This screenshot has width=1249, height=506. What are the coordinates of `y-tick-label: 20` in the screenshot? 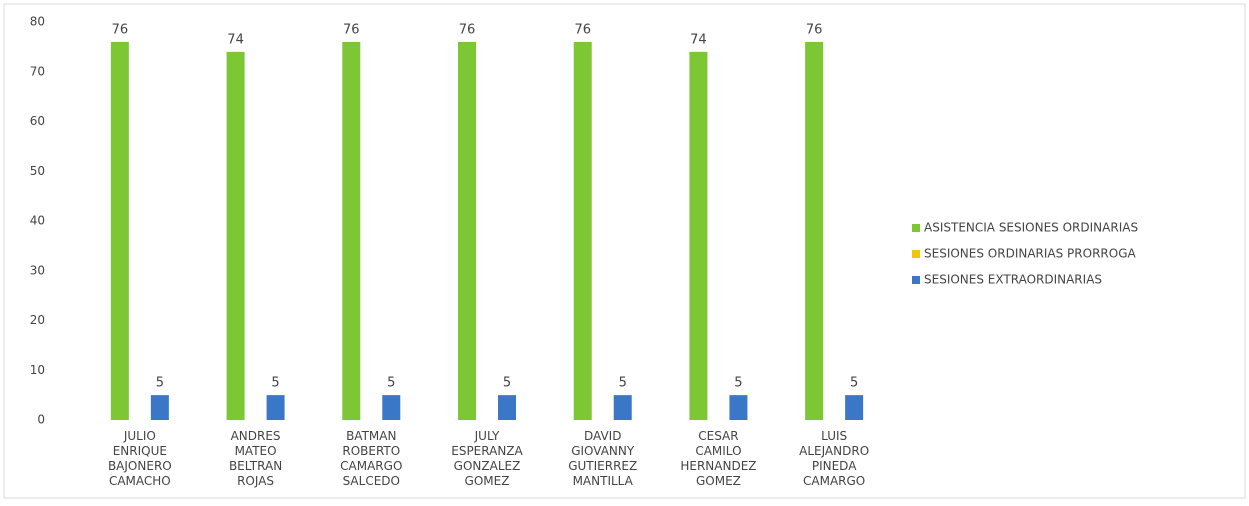 It's located at (37, 320).